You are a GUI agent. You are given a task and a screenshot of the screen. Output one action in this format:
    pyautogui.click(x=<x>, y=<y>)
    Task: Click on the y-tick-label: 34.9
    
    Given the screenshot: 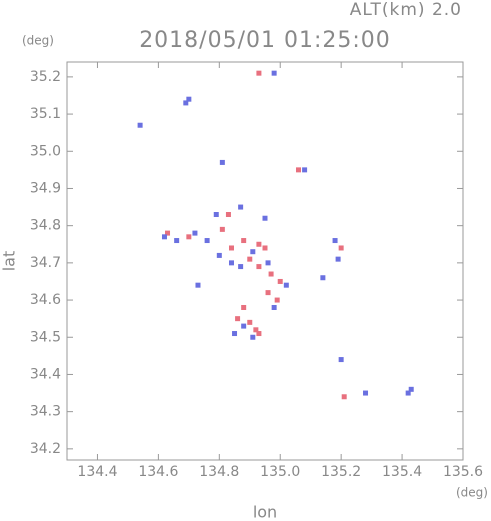 What is the action you would take?
    pyautogui.click(x=45, y=188)
    